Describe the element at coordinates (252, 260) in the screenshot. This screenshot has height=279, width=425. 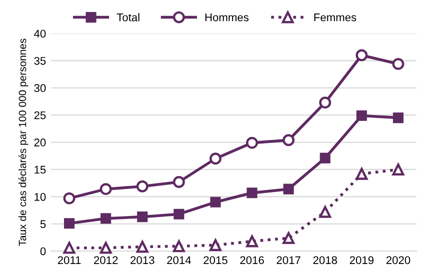
I see `x-tick-label: 2016` at that location.